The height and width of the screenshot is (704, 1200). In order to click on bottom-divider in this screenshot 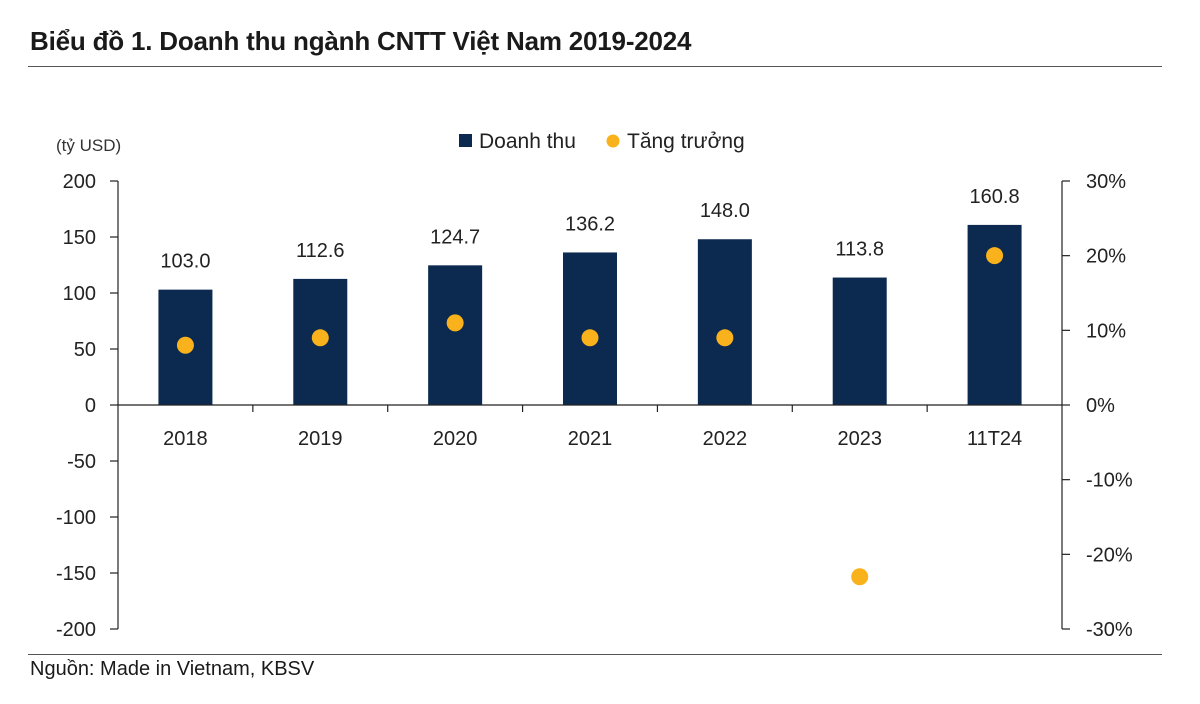, I will do `click(595, 654)`.